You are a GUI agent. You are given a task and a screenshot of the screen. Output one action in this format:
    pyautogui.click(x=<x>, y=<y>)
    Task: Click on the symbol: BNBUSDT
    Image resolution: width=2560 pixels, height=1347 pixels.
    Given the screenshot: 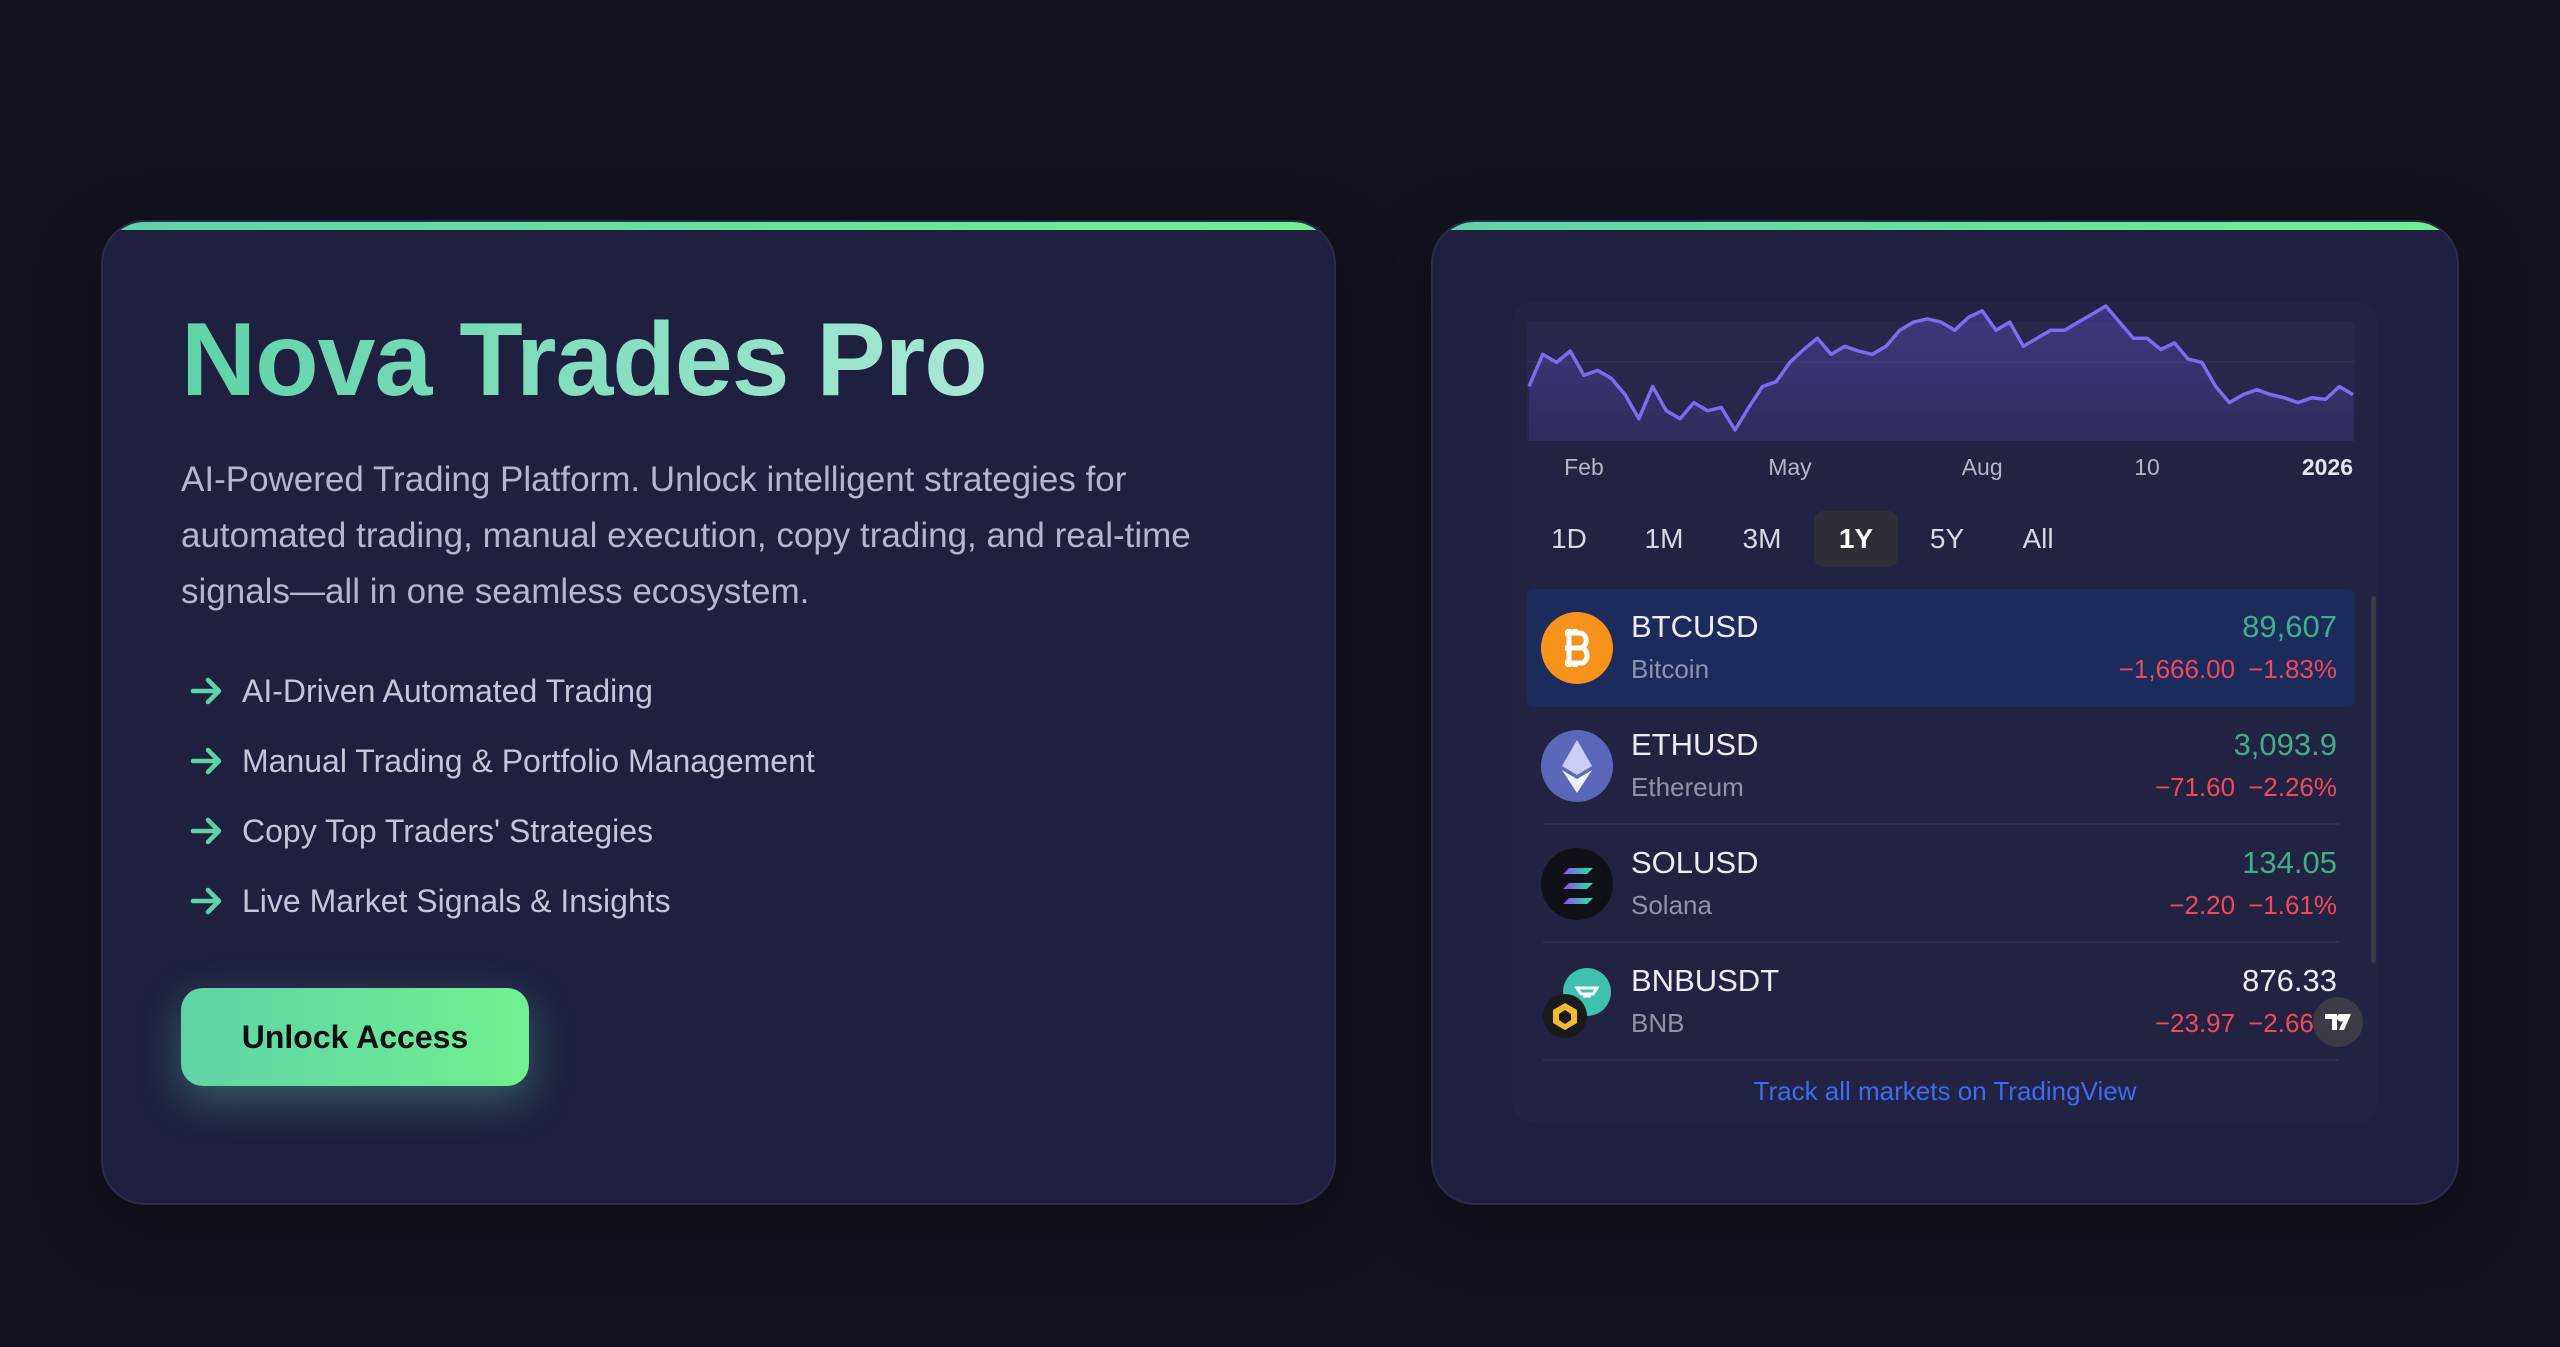 What is the action you would take?
    pyautogui.click(x=1705, y=980)
    